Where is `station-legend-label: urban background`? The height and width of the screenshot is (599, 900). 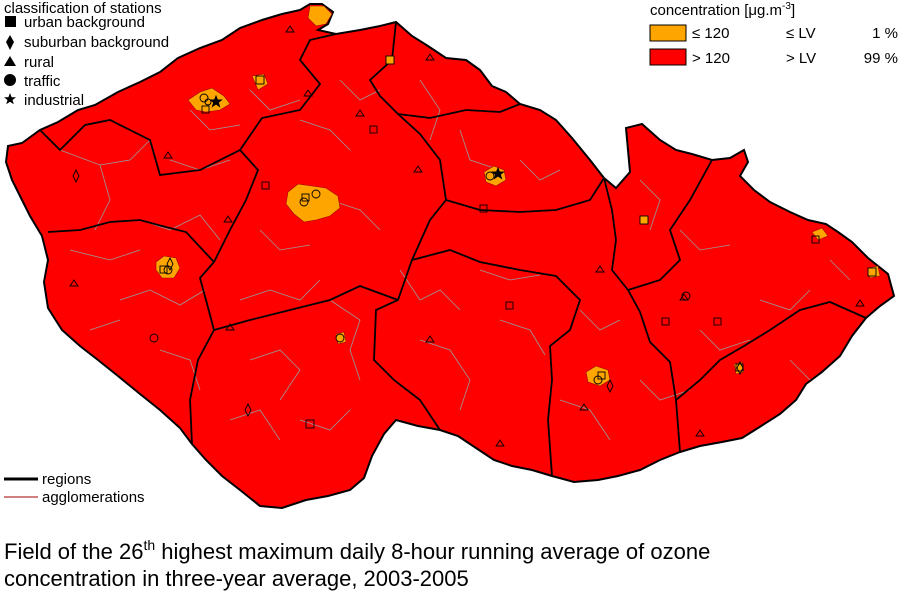 station-legend-label: urban background is located at coordinates (84, 22).